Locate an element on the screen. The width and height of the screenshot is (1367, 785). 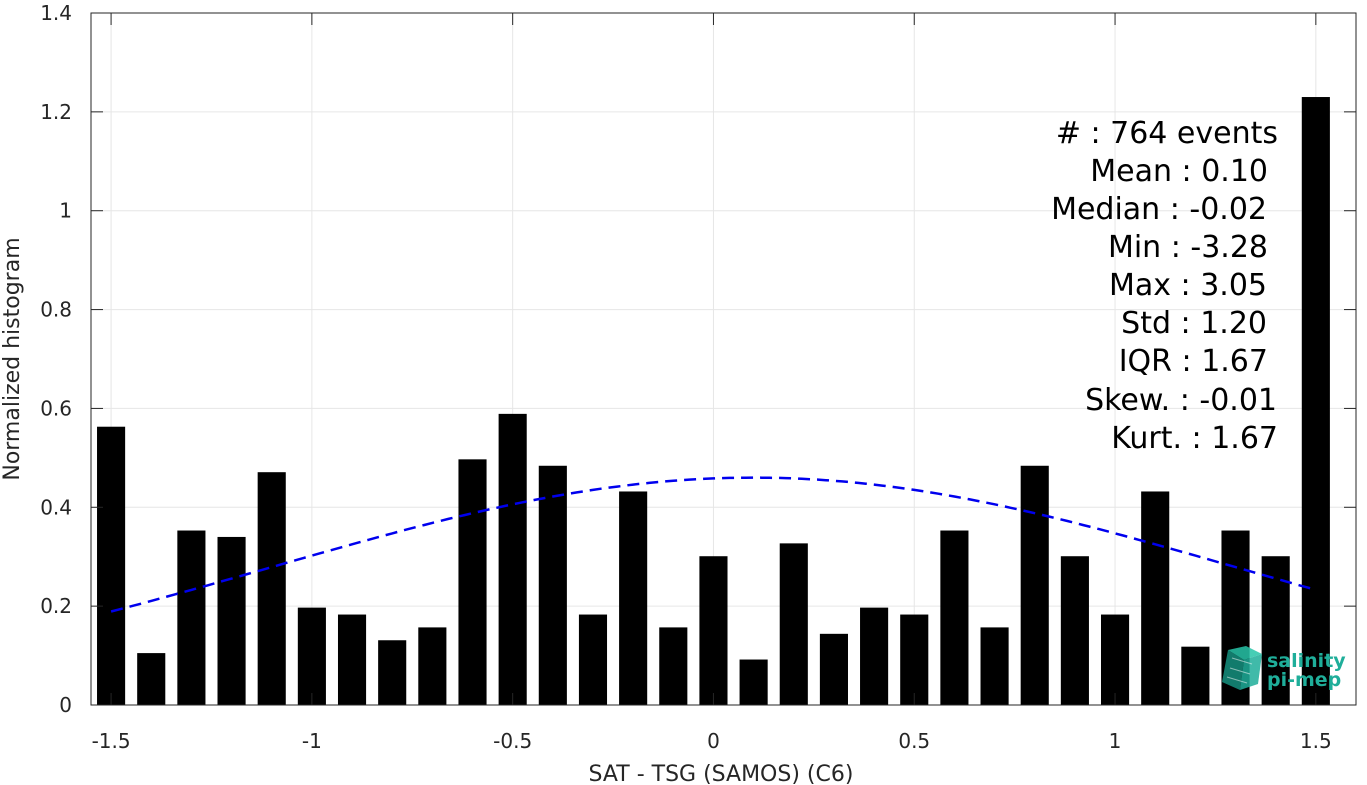
stat-skew: Skew. : -0.01 is located at coordinates (1181, 400).